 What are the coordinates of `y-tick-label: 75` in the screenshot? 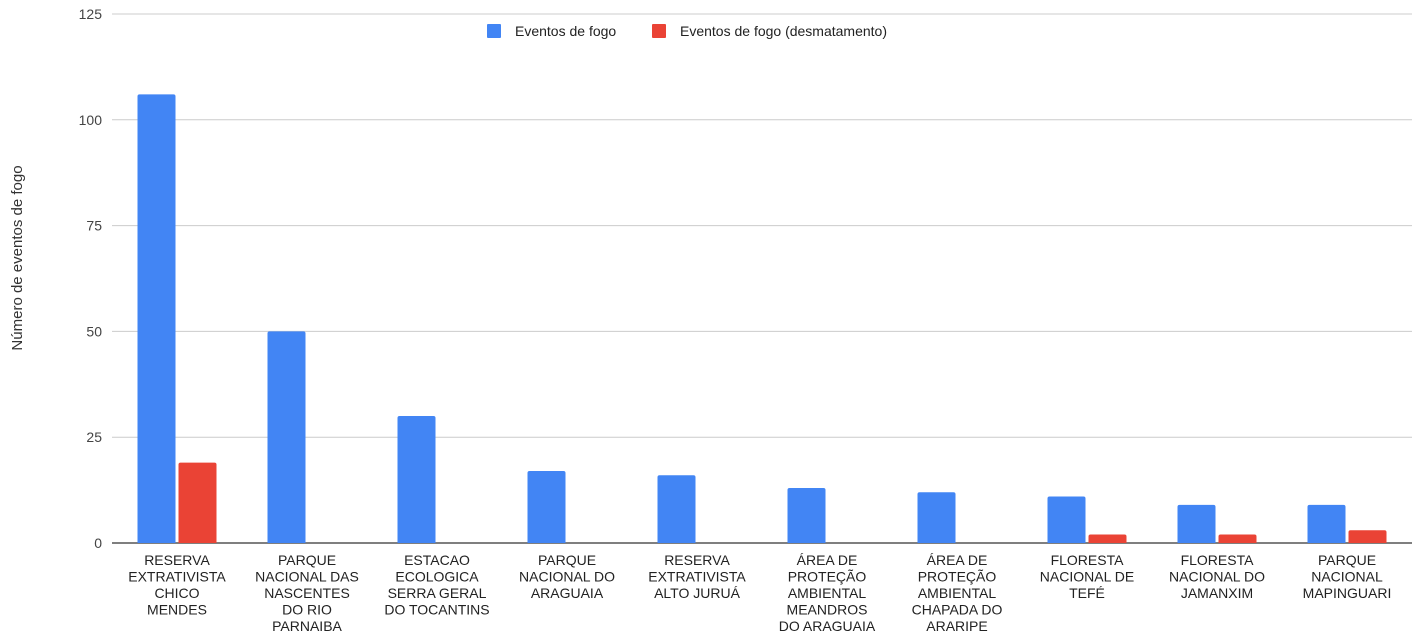 It's located at (94, 226).